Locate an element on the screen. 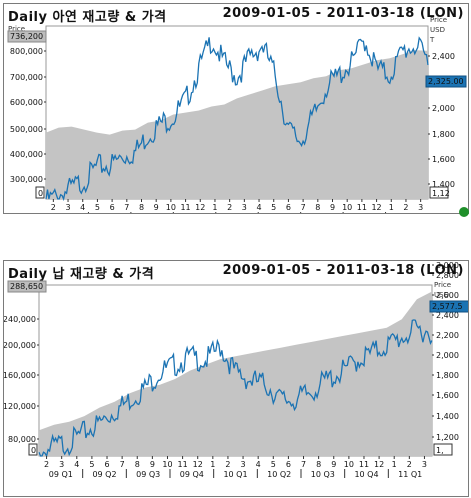 This screenshot has width=471, height=498. current-stock-label: 288,650 is located at coordinates (26, 286).